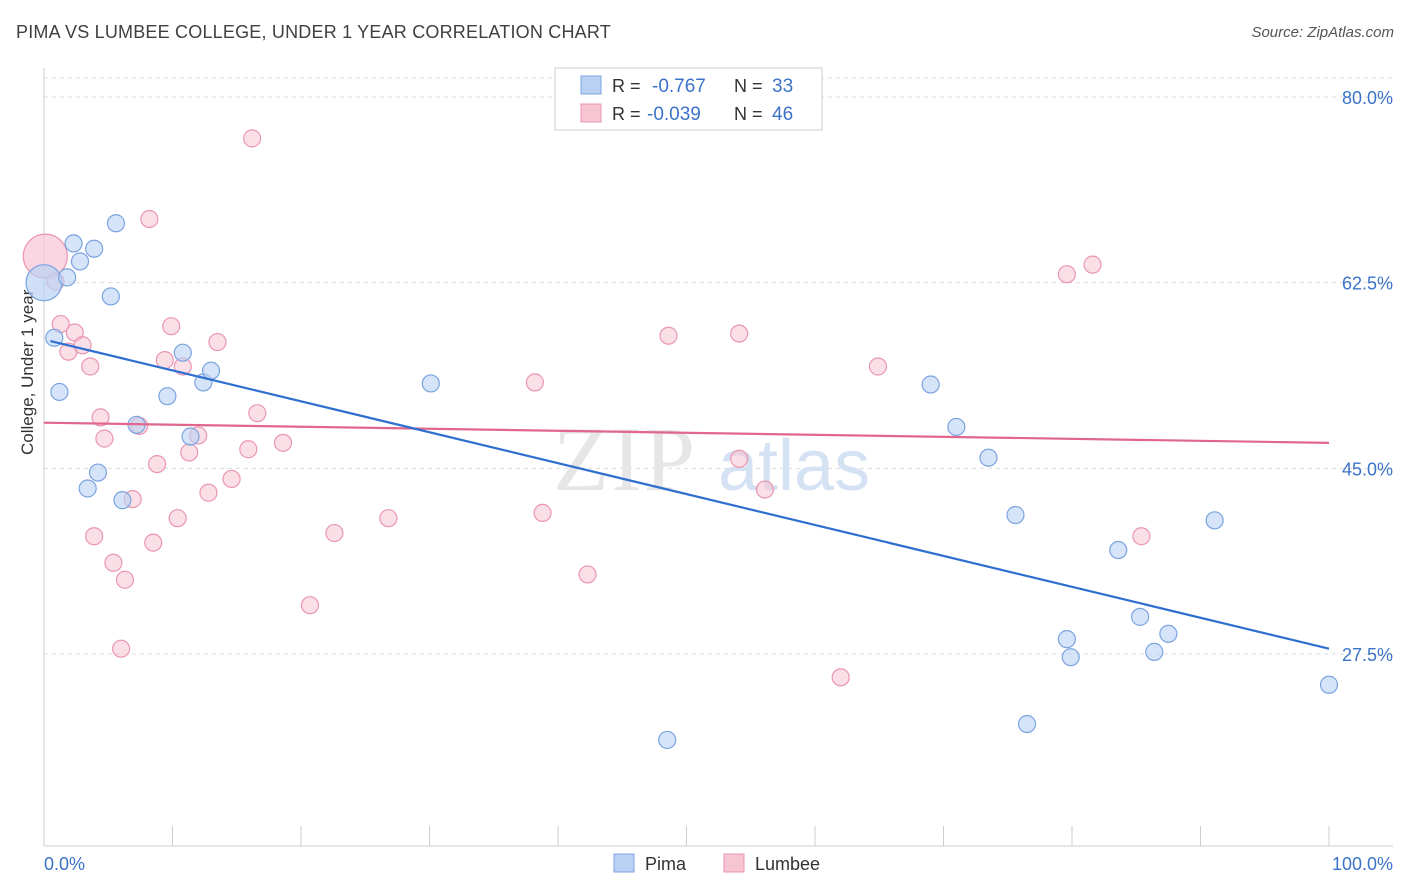 The height and width of the screenshot is (892, 1406). Describe the element at coordinates (679, 86) in the screenshot. I see `legend-r-value-pima: -0.767` at that location.